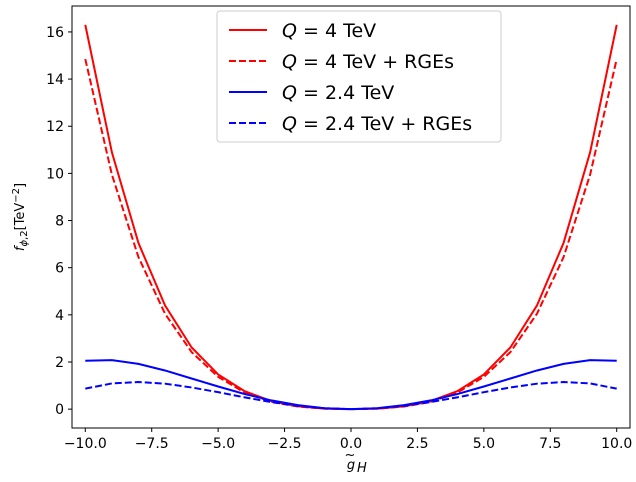 The image size is (636, 482). What do you see at coordinates (55, 33) in the screenshot?
I see `y-tick-label: 16` at bounding box center [55, 33].